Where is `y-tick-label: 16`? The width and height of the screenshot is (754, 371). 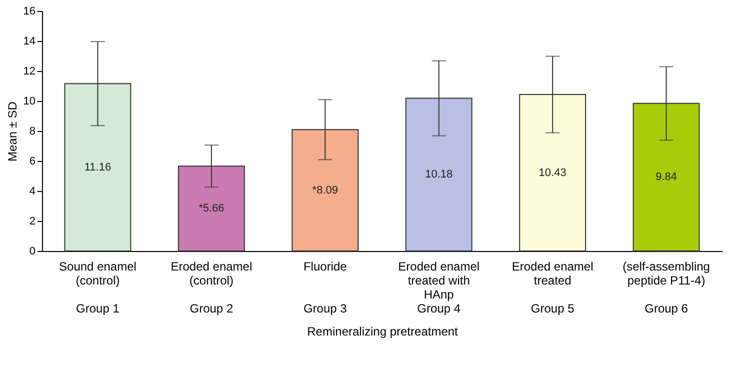
y-tick-label: 16 is located at coordinates (29, 12).